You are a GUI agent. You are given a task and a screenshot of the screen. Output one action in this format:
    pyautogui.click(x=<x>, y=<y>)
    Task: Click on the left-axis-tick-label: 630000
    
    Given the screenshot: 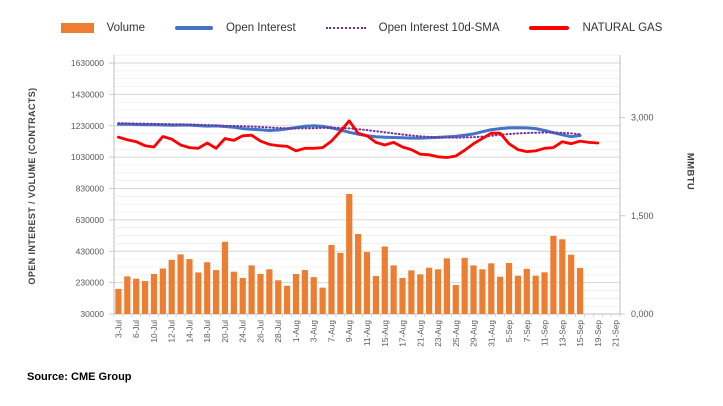 What is the action you would take?
    pyautogui.click(x=90, y=220)
    